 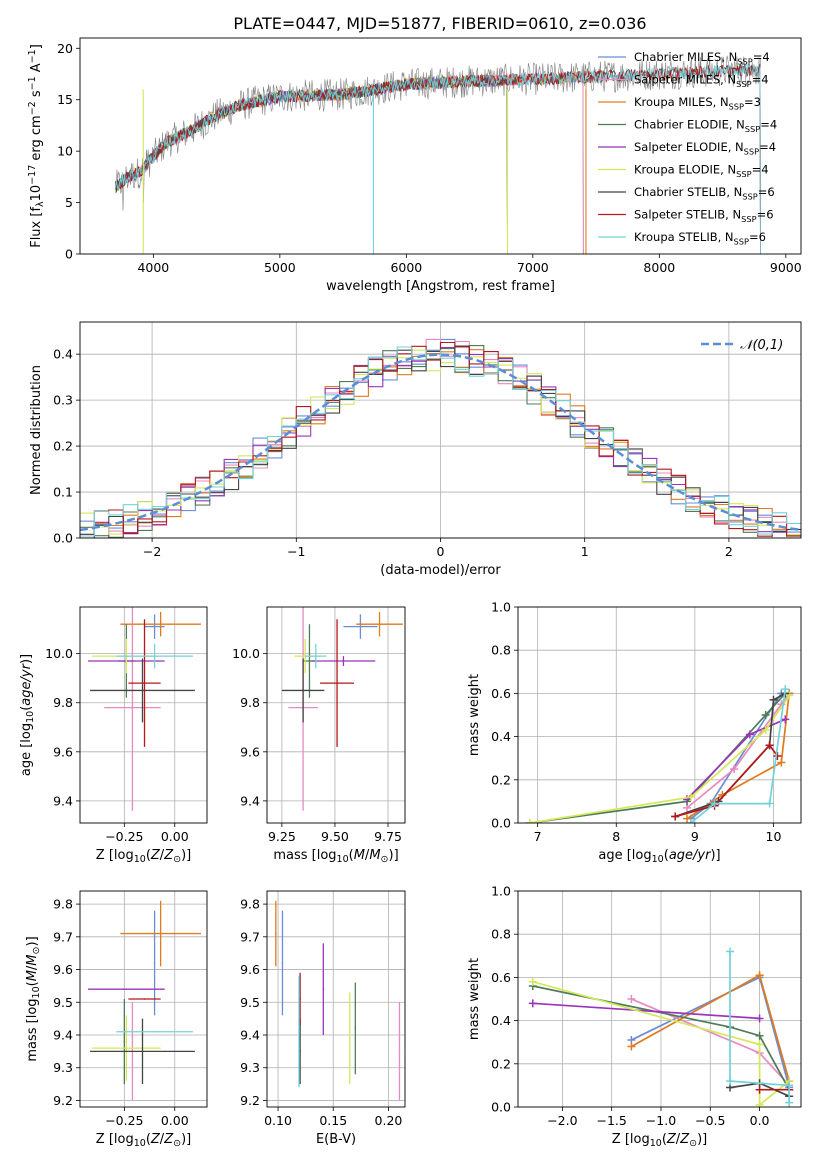 I want to click on y-tick-label: 0, so click(x=69, y=254).